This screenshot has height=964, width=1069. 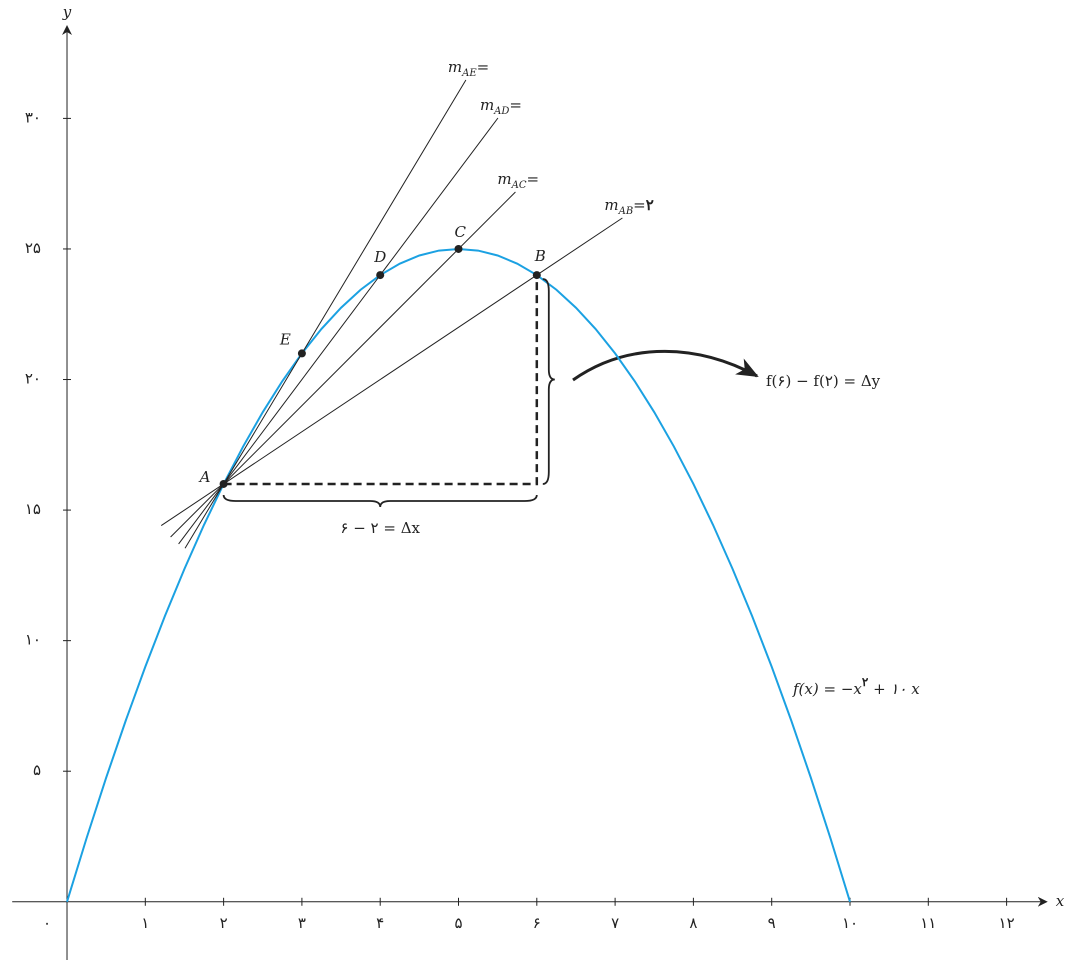 I want to click on x-axis-title: x, so click(x=1060, y=901).